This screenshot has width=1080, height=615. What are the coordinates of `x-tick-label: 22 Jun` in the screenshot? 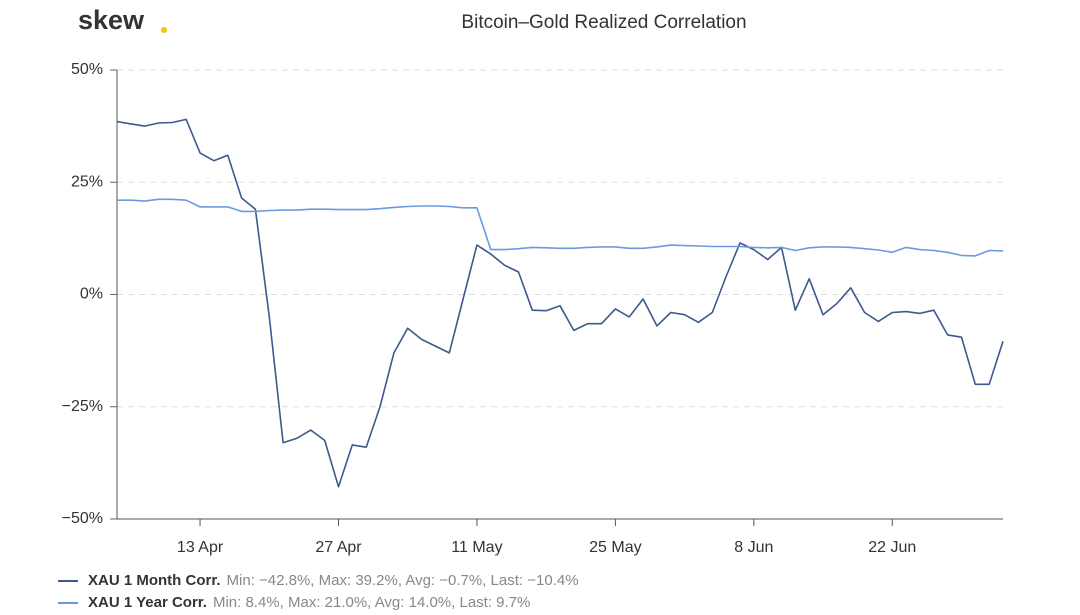 It's located at (892, 547).